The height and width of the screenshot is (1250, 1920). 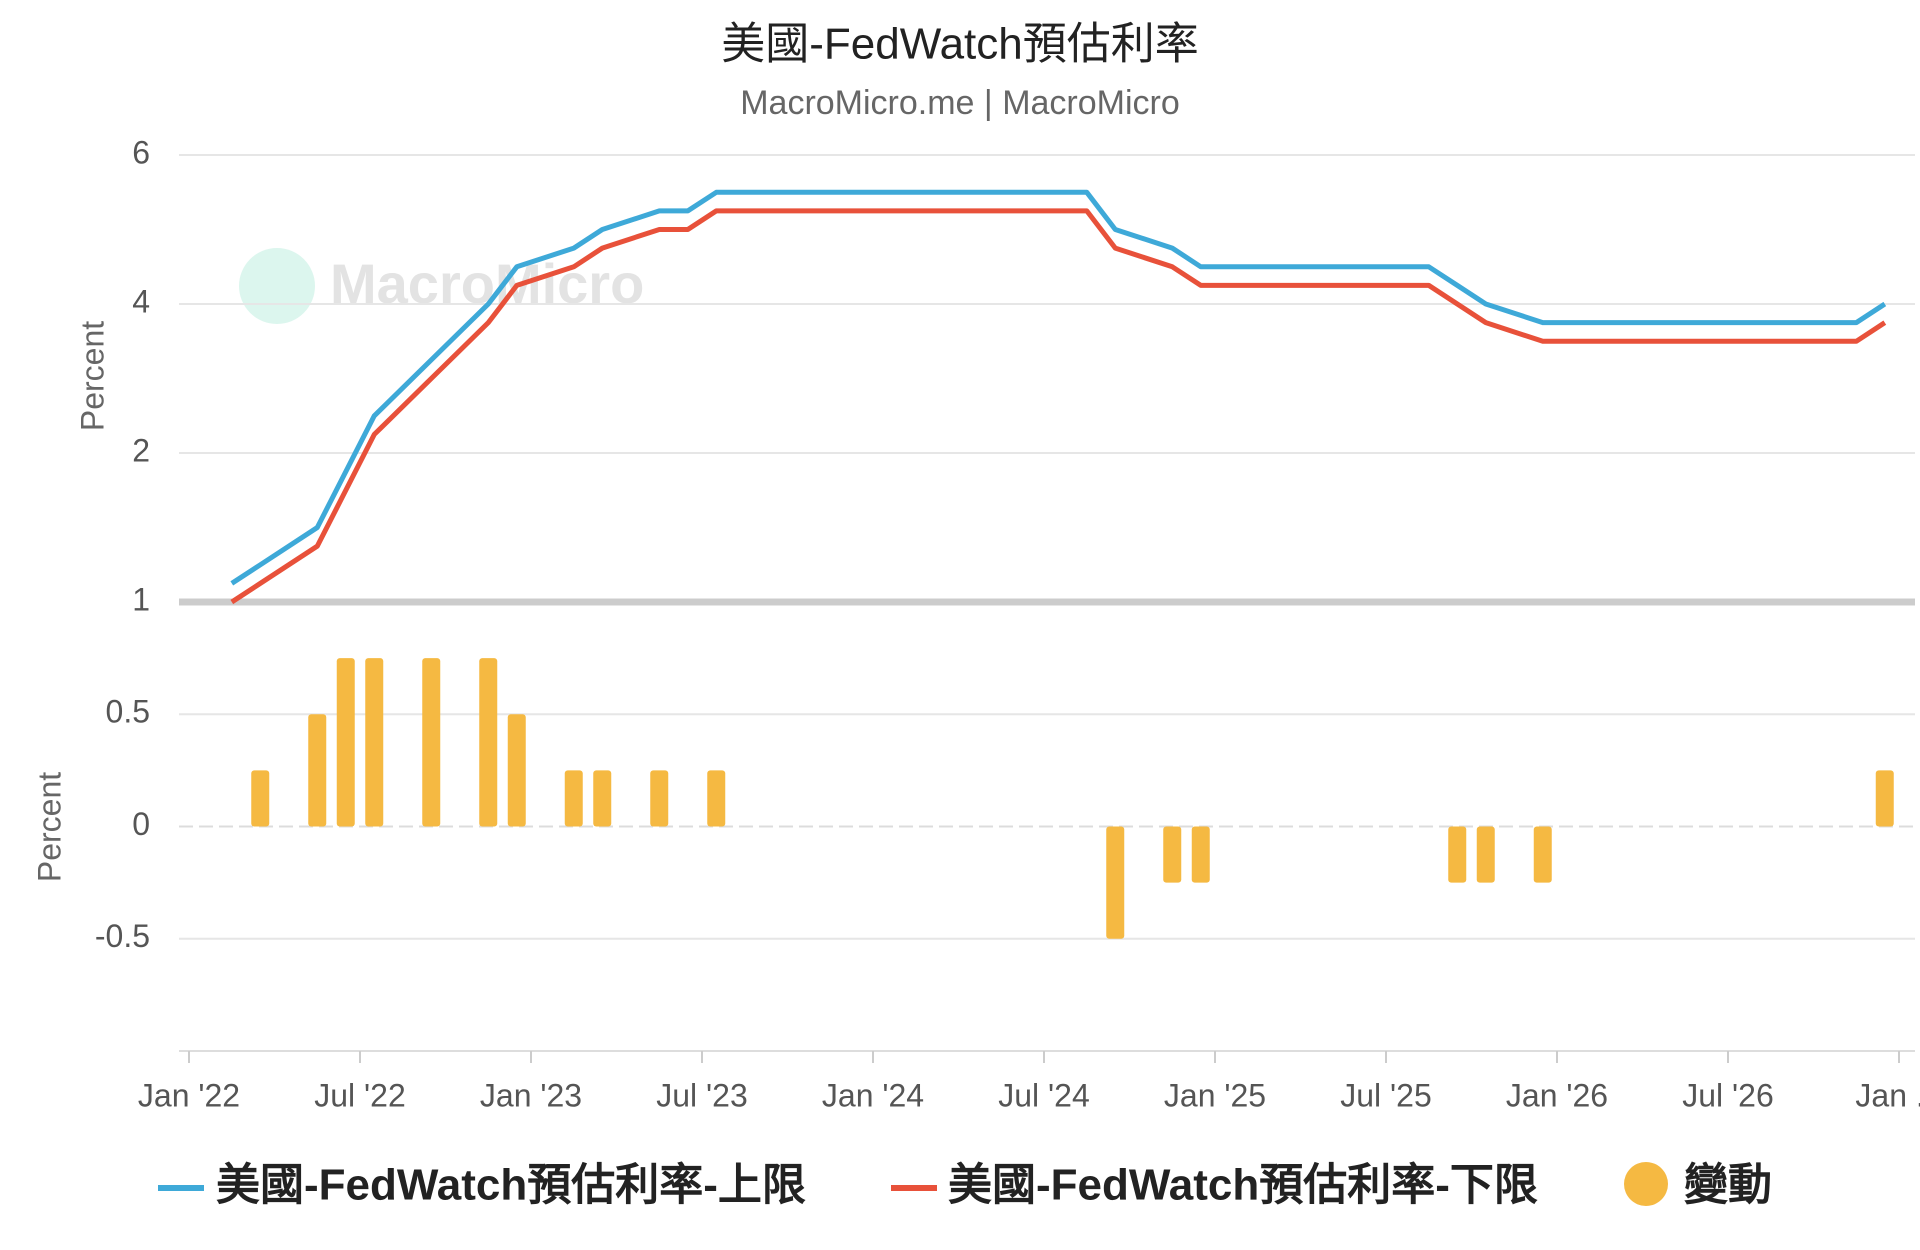 What do you see at coordinates (531, 1095) in the screenshot?
I see `x-tick-label: Jan '23` at bounding box center [531, 1095].